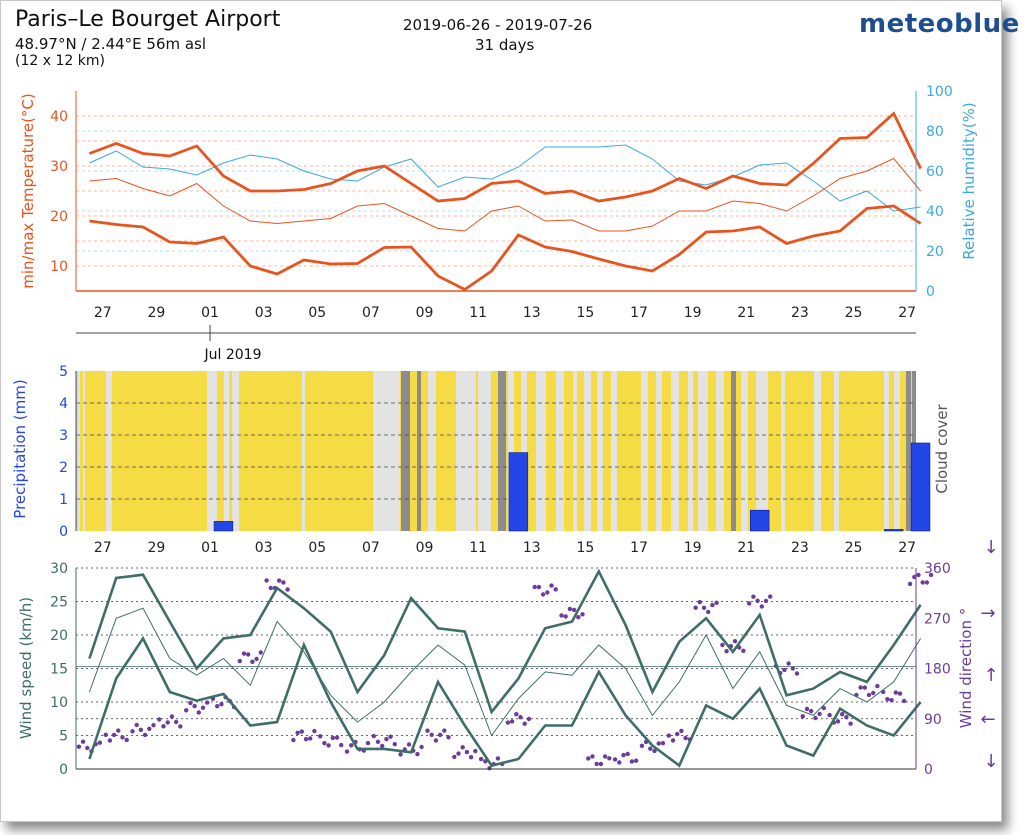  I want to click on precipitation-bars, so click(572, 487).